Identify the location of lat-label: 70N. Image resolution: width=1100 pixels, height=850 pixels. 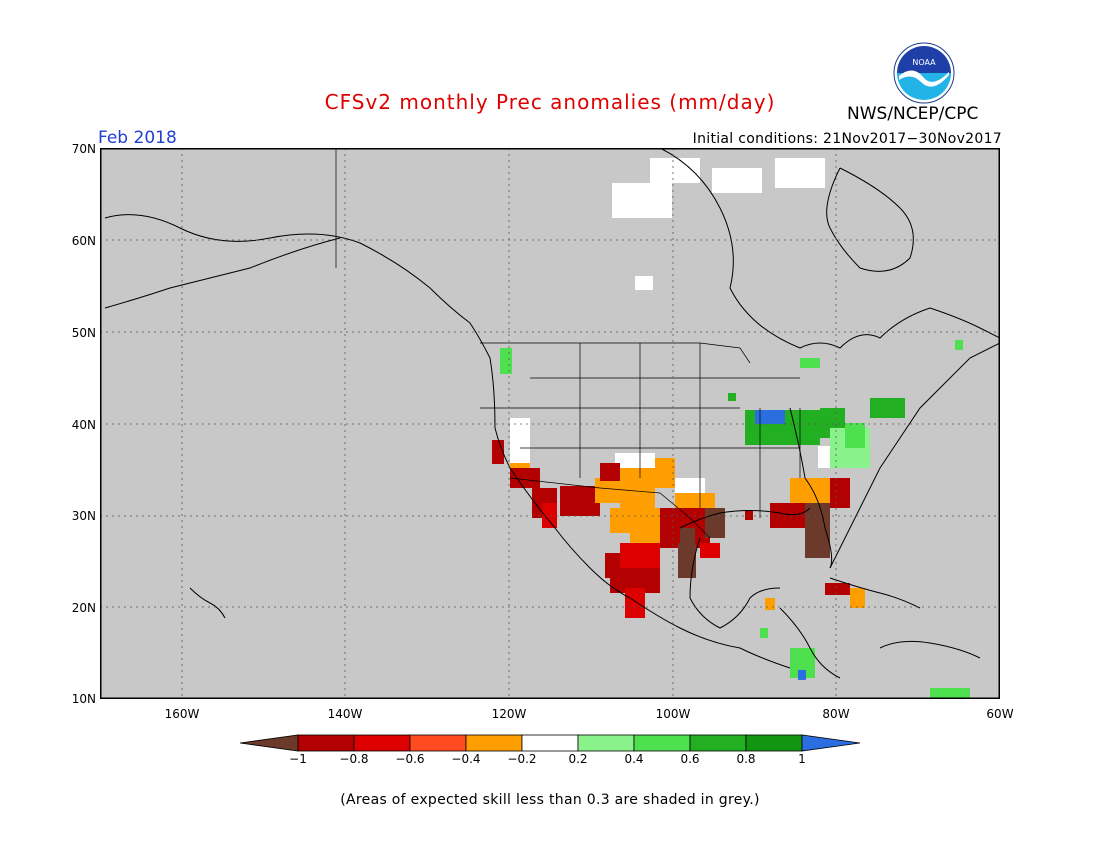
(83, 149).